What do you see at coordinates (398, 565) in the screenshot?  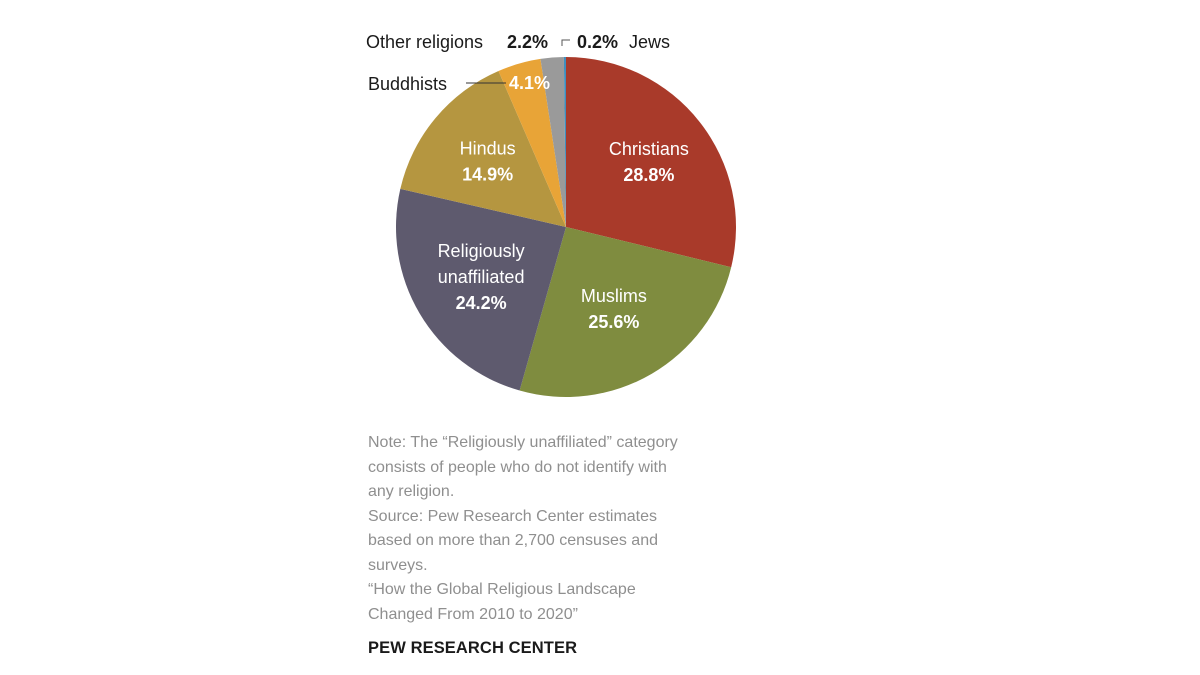 I see `source-line: surveys.` at bounding box center [398, 565].